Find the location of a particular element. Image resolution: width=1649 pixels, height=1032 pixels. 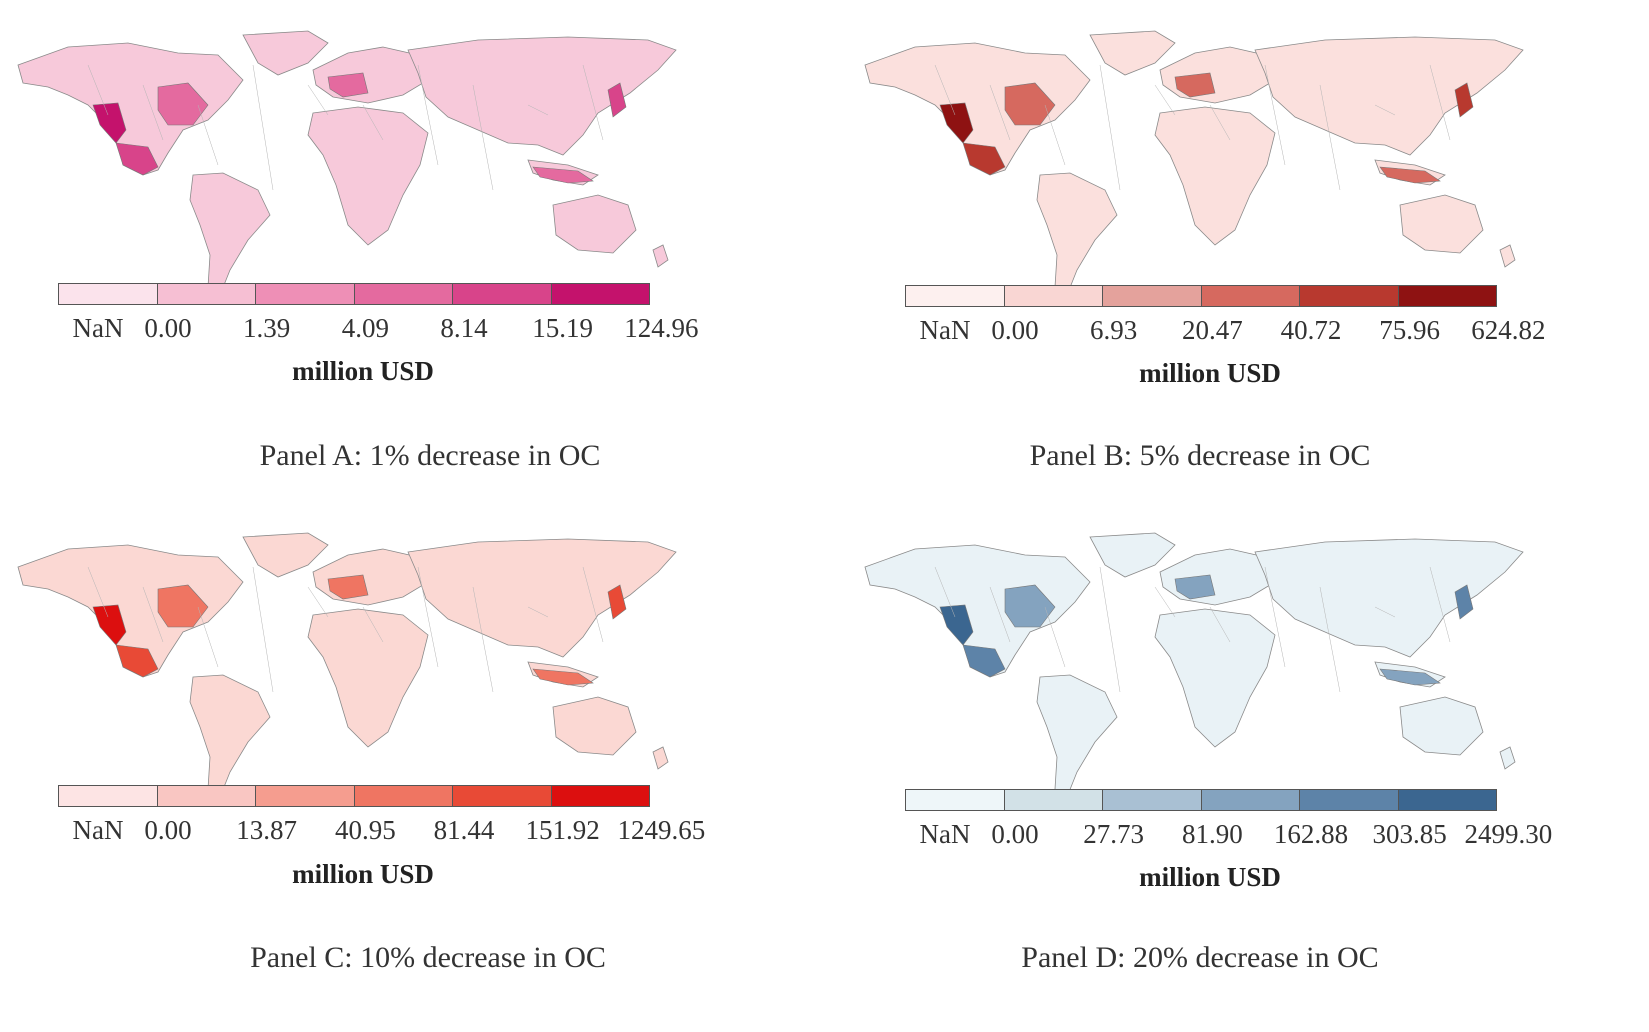

legend-bar-panel-c is located at coordinates (354, 796).